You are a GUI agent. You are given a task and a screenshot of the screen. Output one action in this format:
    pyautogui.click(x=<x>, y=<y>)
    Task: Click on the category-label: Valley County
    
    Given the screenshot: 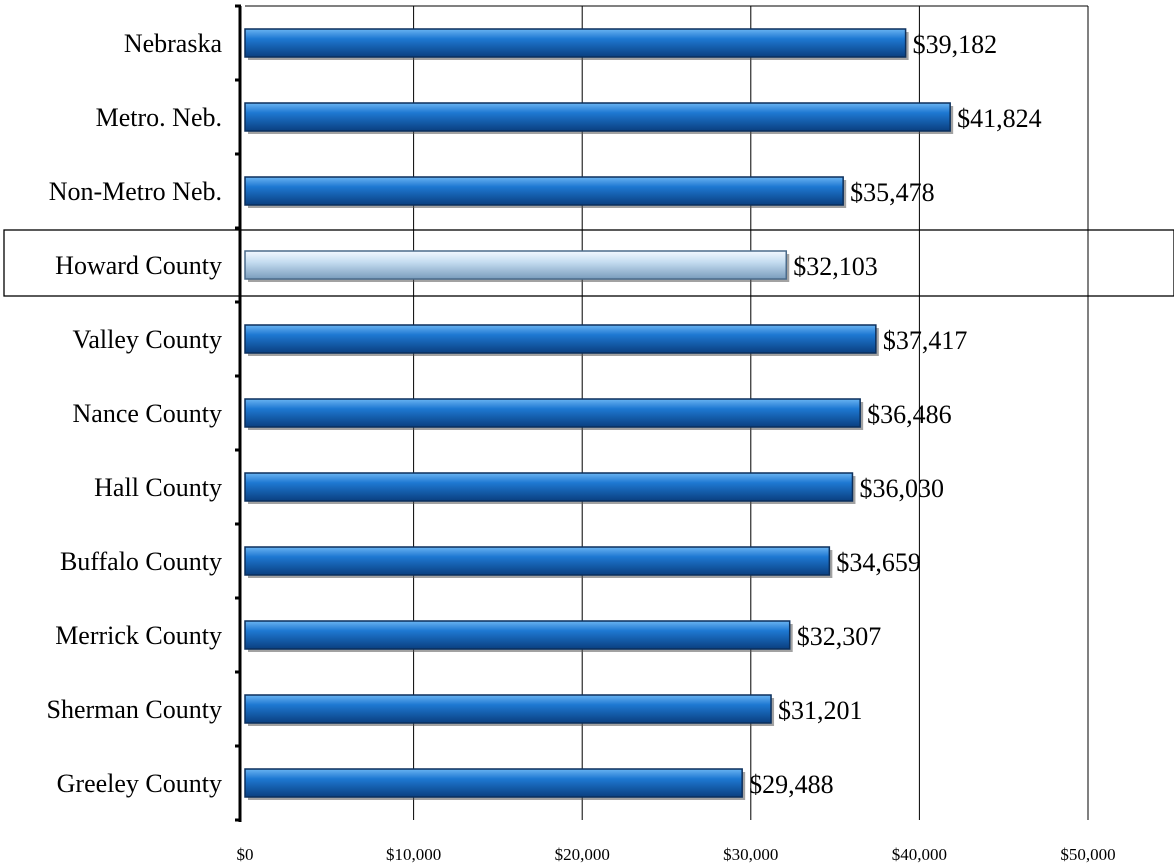 What is the action you would take?
    pyautogui.click(x=148, y=339)
    